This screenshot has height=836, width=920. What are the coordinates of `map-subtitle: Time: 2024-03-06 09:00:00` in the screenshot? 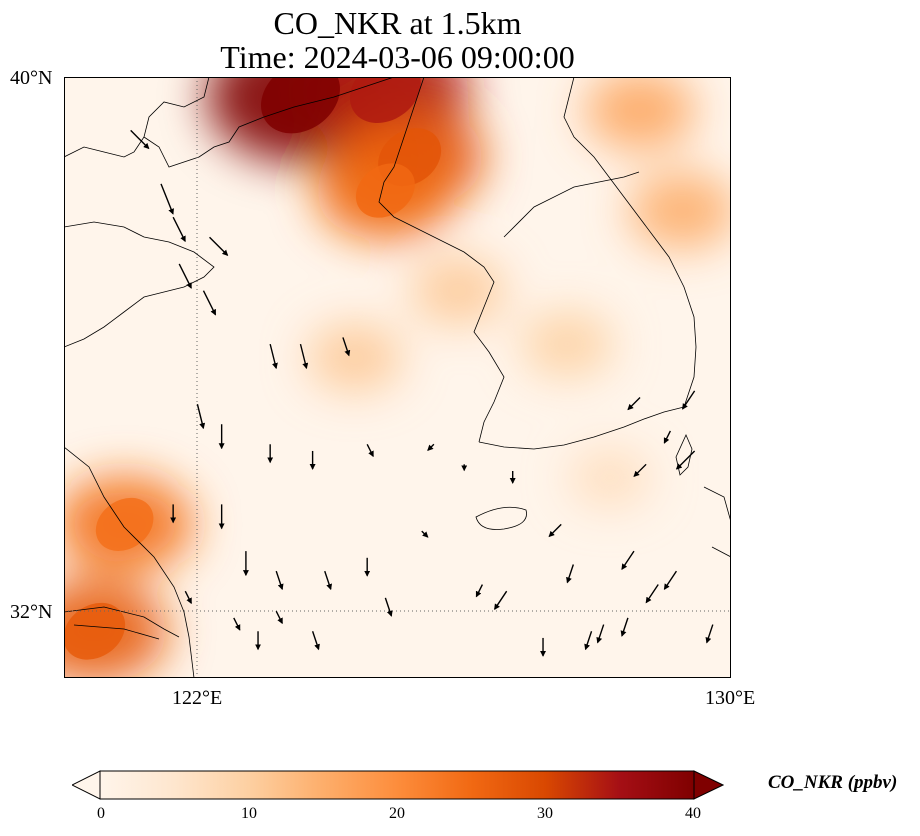 It's located at (397, 57).